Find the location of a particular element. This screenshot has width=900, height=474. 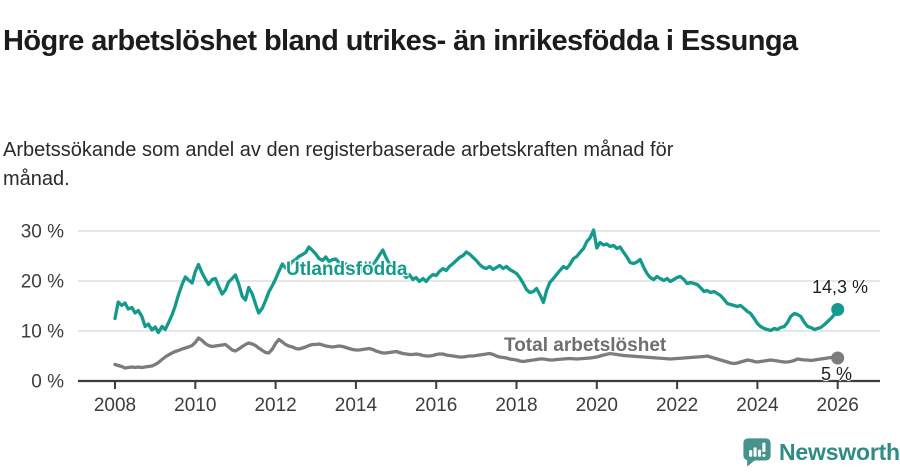

newsworthy-logo-text: Newsworthy is located at coordinates (839, 451).